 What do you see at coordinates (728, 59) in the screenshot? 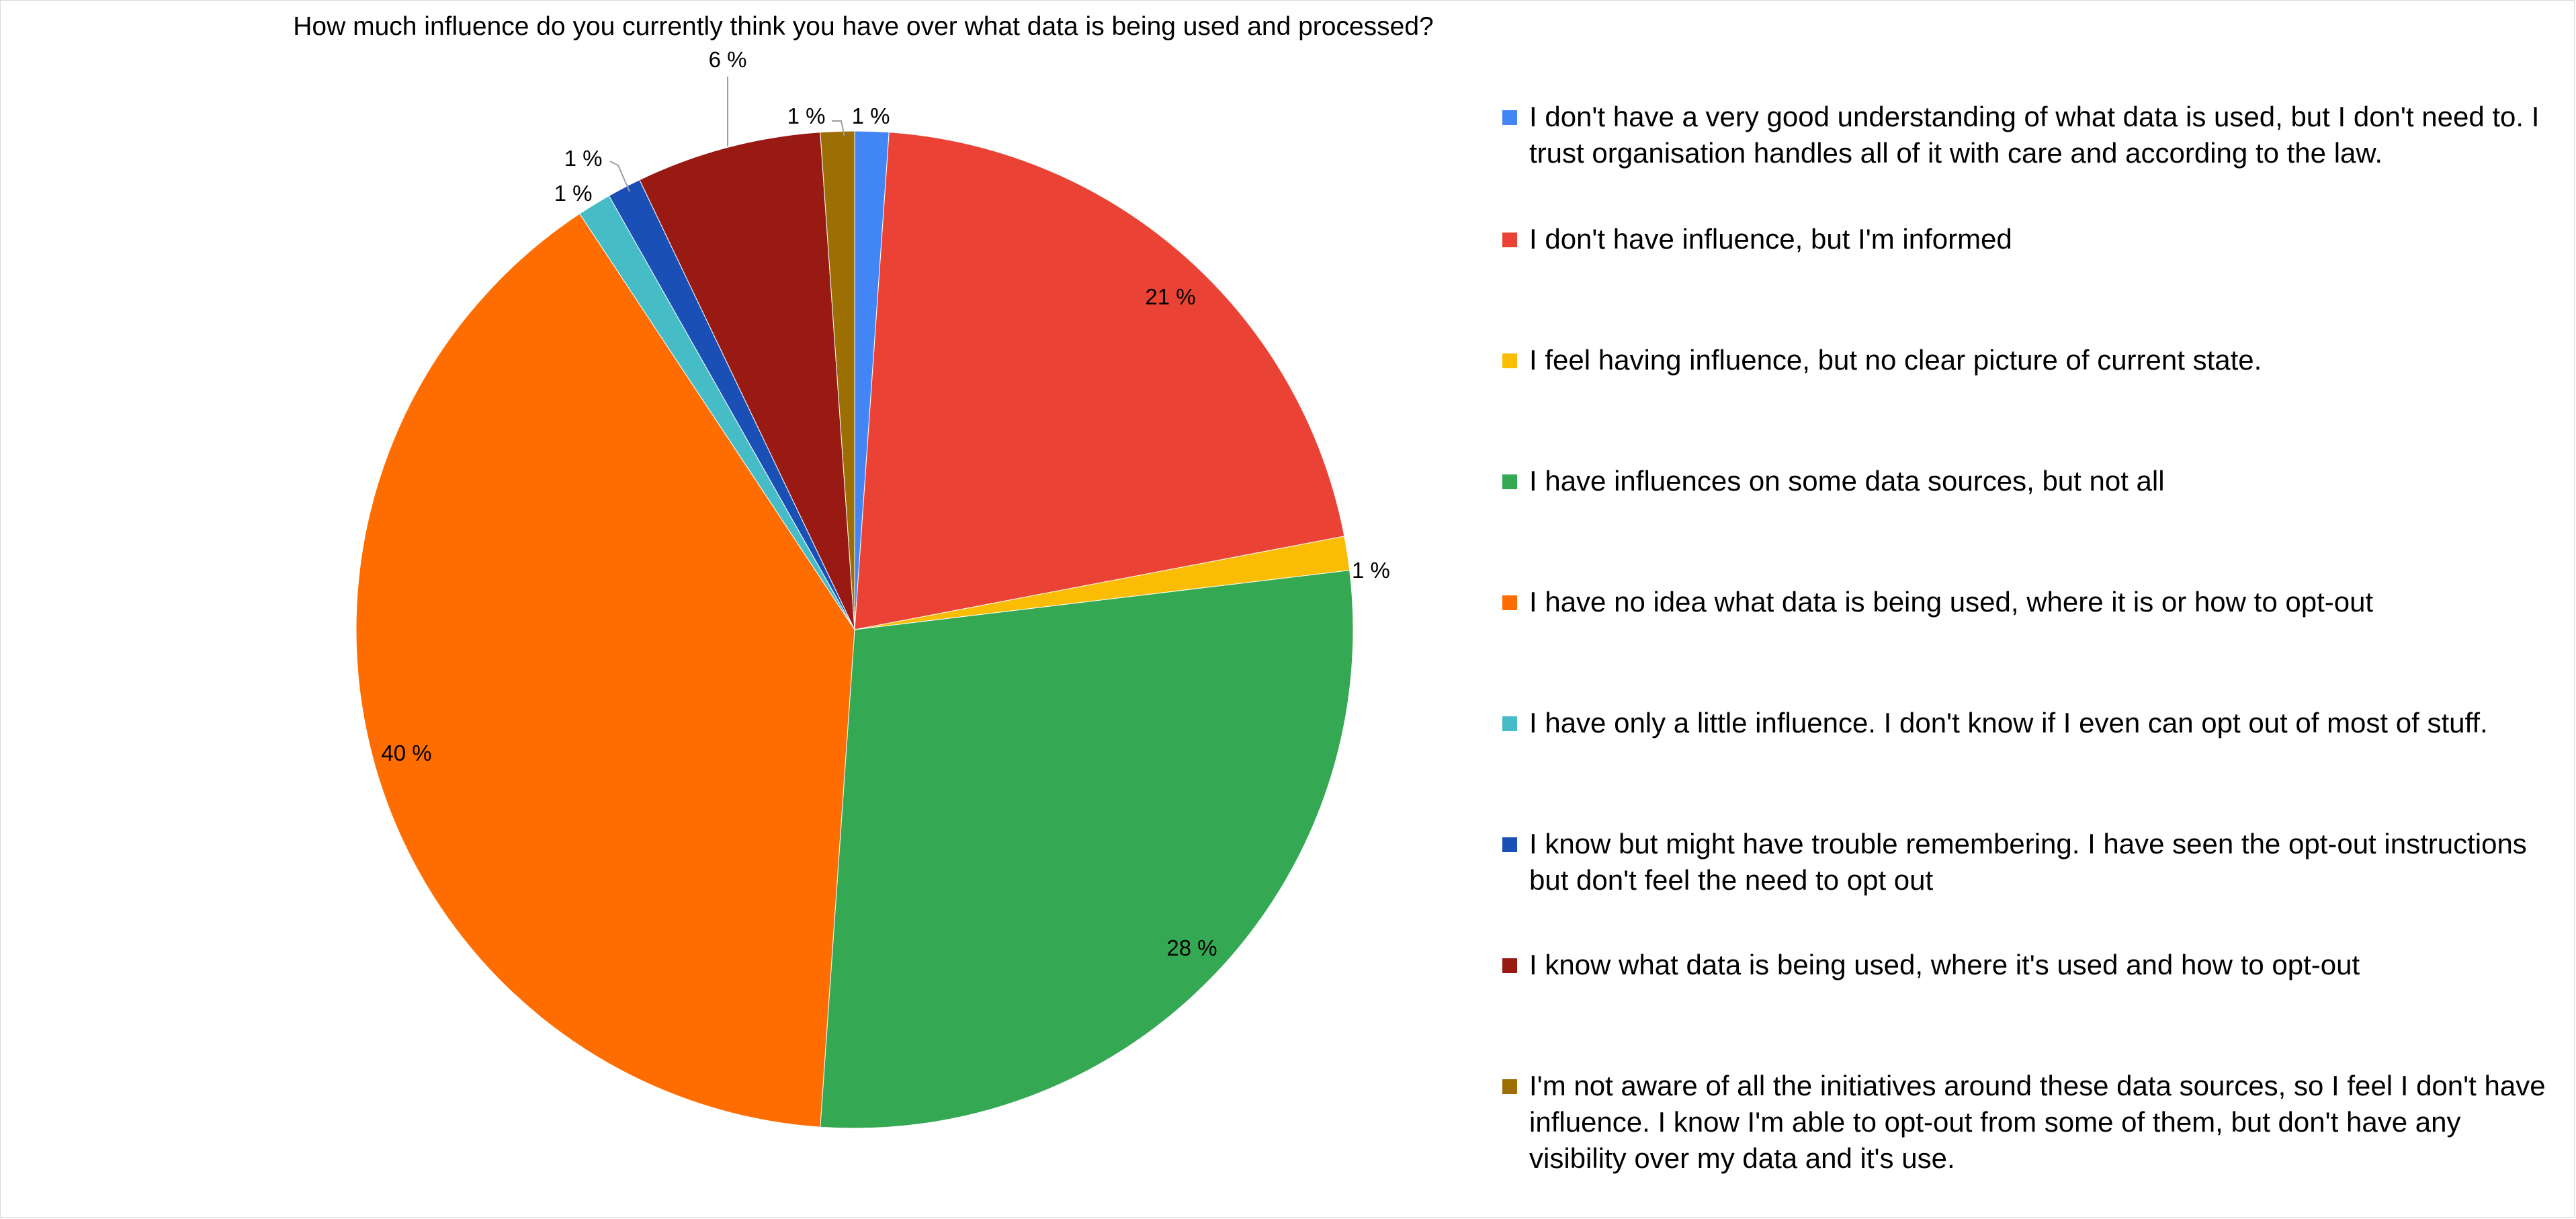
I see `data-label-8: 6 %` at bounding box center [728, 59].